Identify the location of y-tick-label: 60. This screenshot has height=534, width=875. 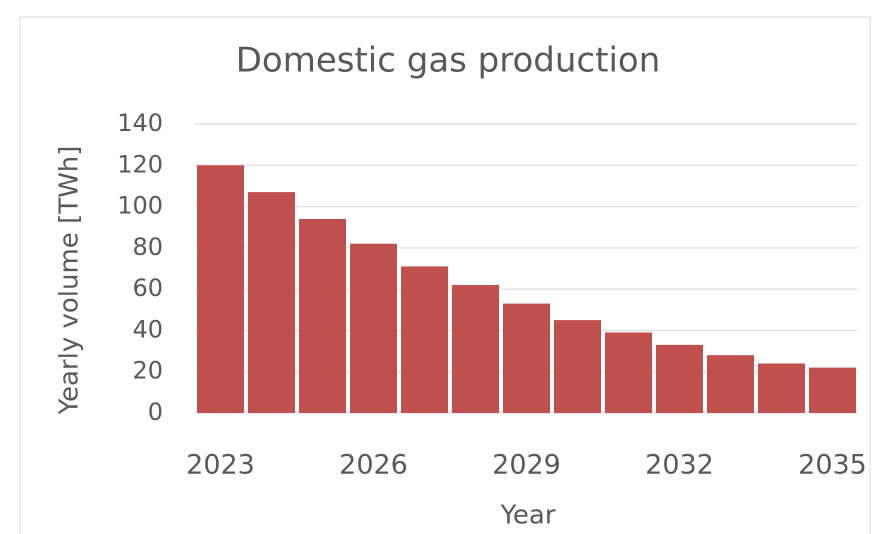
(147, 288).